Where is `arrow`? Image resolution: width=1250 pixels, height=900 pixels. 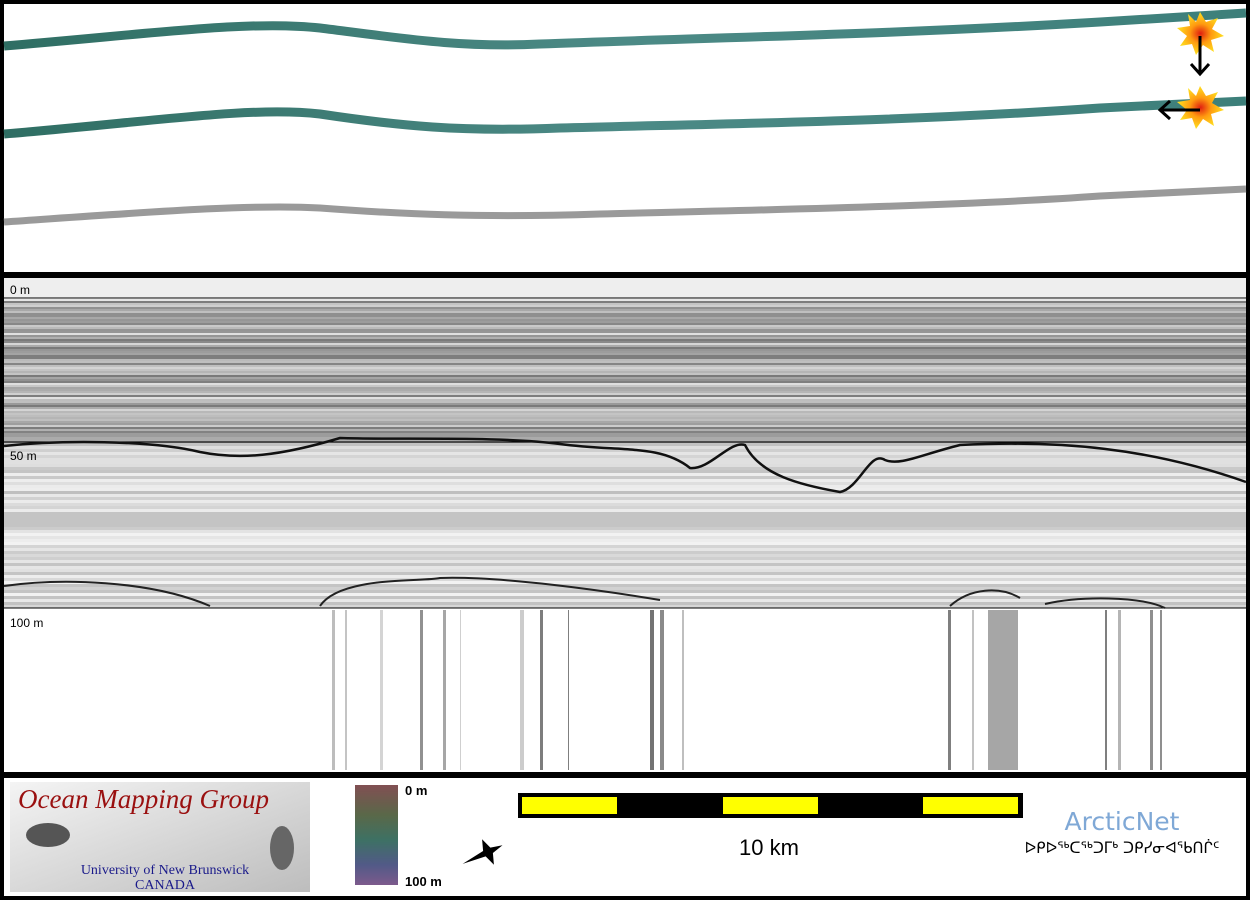
arrow is located at coordinates (1200, 56).